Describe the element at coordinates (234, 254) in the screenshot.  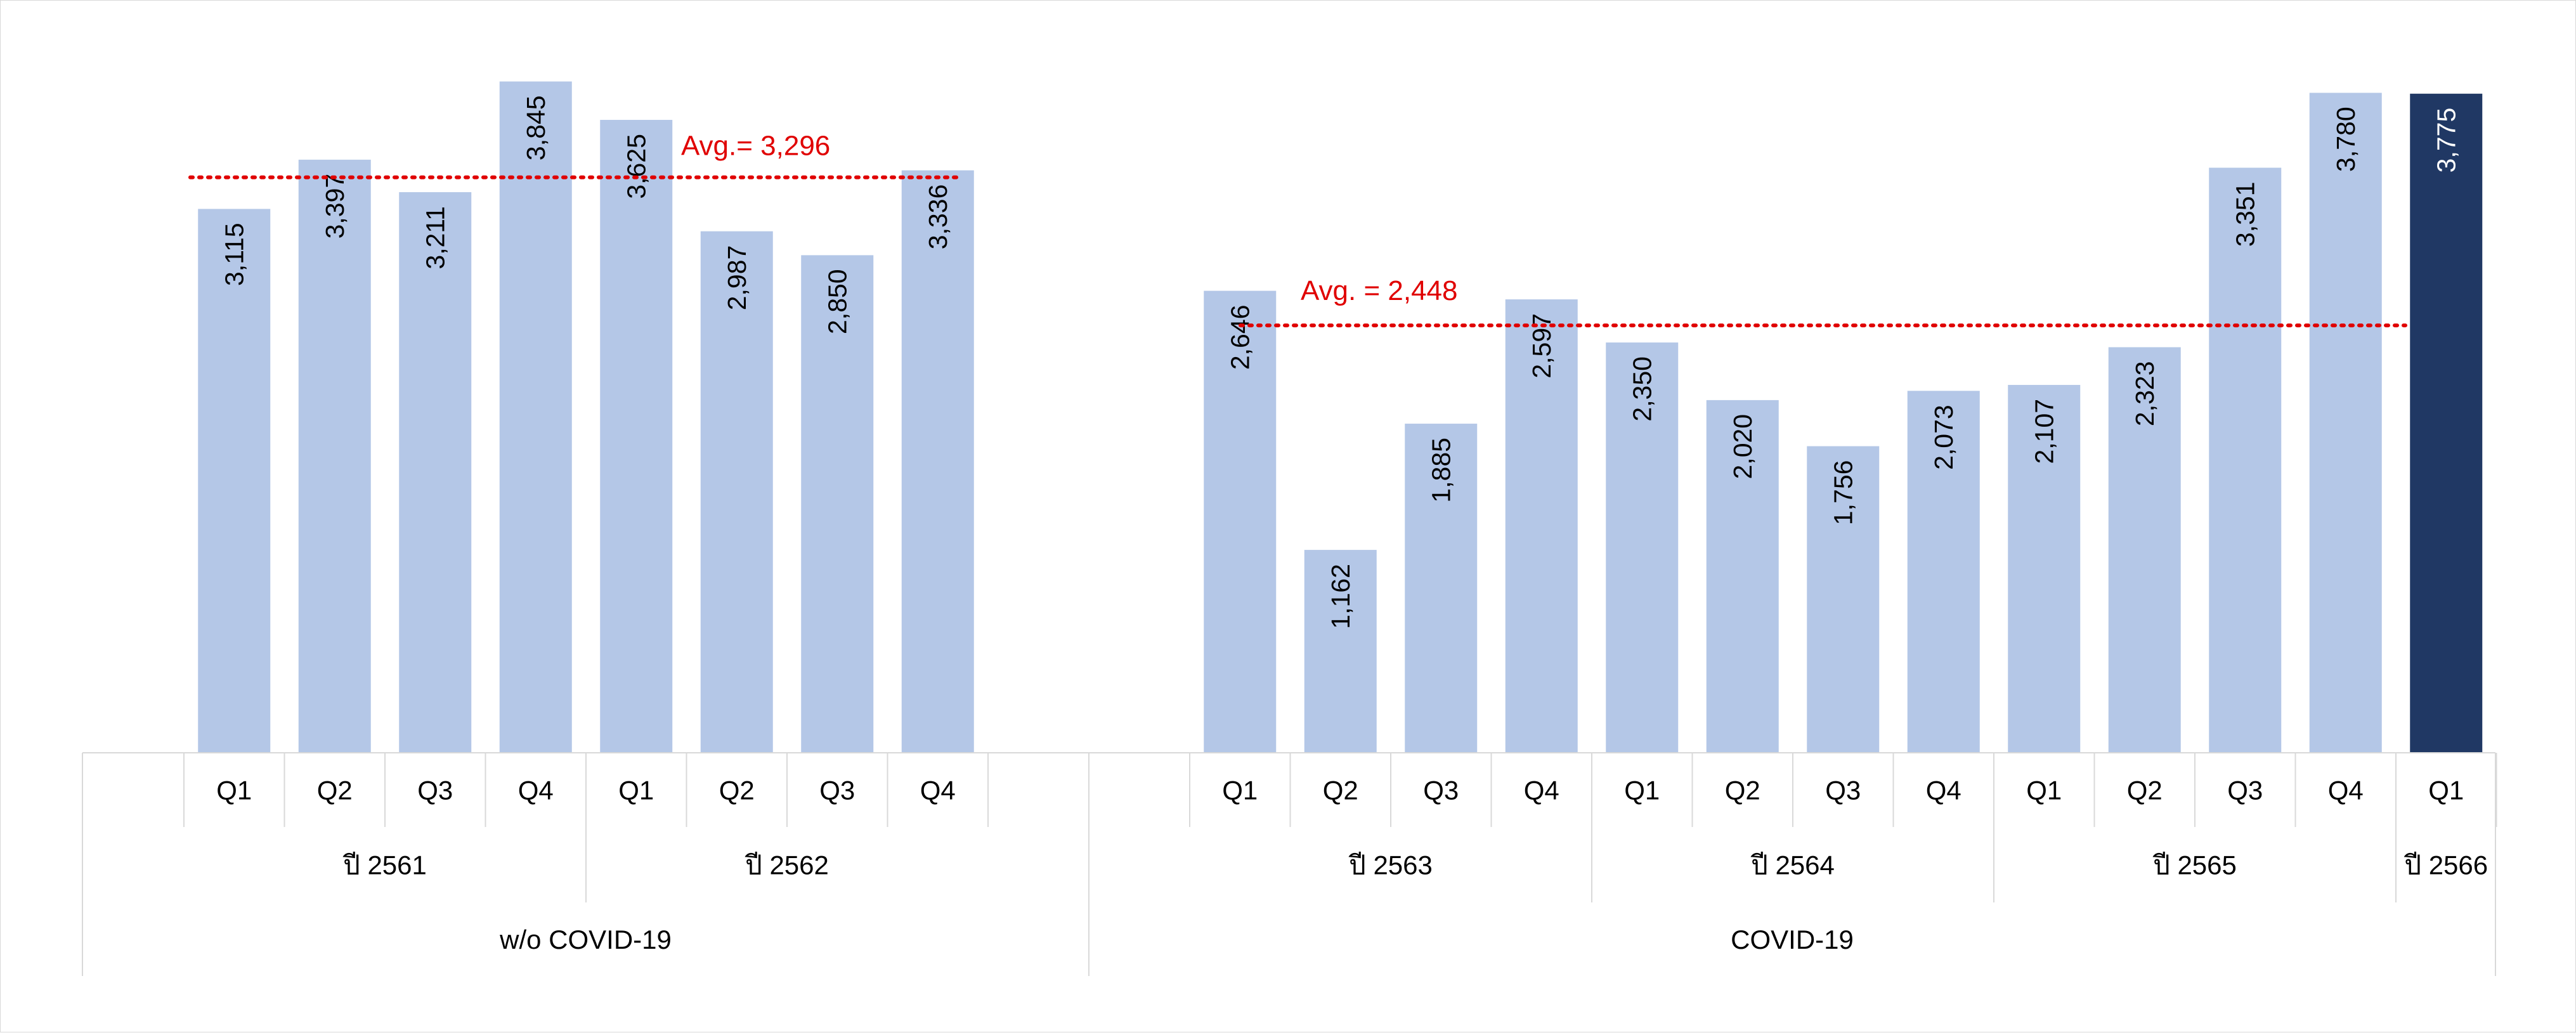
I see `bar-value-label: 3,115` at that location.